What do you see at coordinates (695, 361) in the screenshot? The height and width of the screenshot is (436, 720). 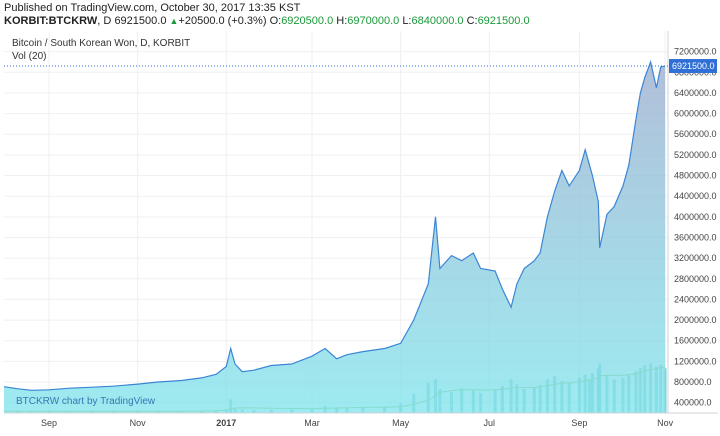 I see `y-tick-label: 1200000.0` at bounding box center [695, 361].